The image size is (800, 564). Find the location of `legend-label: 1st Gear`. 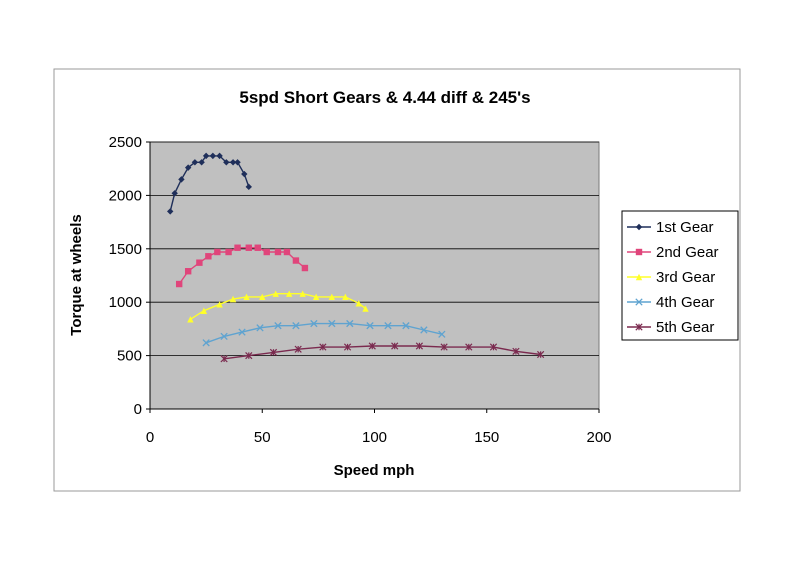

legend-label: 1st Gear is located at coordinates (685, 227).